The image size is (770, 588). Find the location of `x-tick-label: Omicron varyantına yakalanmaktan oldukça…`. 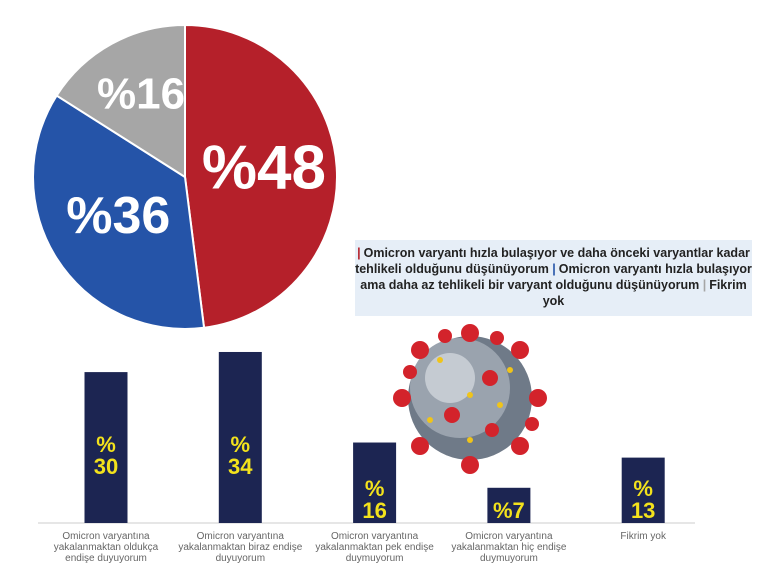

x-tick-label: Omicron varyantına yakalanmaktan oldukça… is located at coordinates (106, 547).